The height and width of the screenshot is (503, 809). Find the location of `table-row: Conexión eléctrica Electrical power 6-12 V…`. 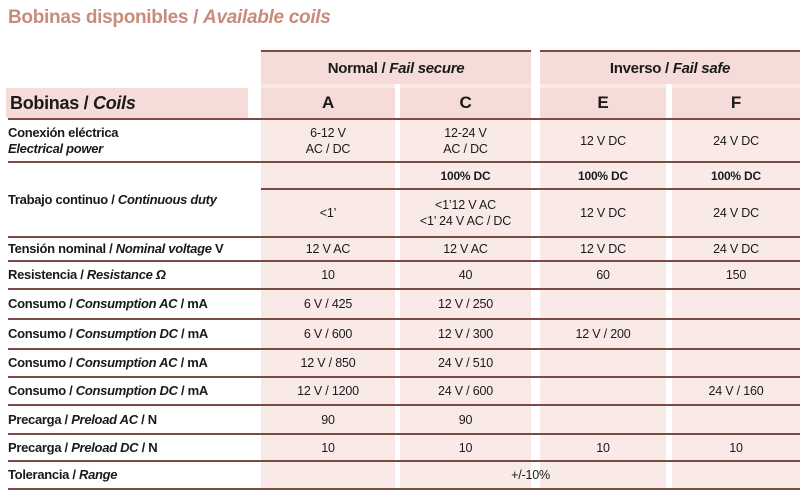

table-row: Conexión eléctrica Electrical power 6-12 V… is located at coordinates (404, 141).